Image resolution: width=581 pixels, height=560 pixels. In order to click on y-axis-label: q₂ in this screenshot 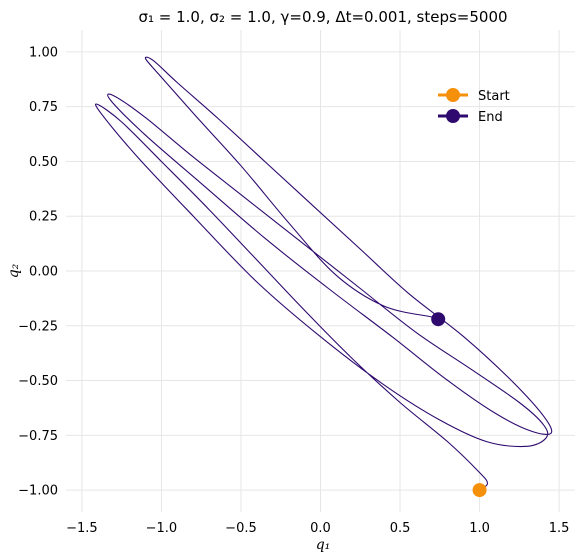, I will do `click(14, 270)`.